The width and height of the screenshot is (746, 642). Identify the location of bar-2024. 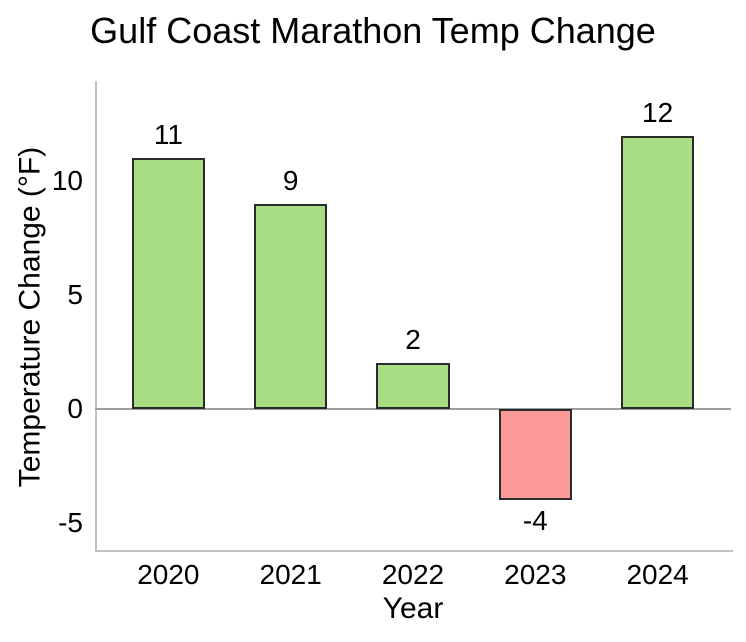
(657, 272).